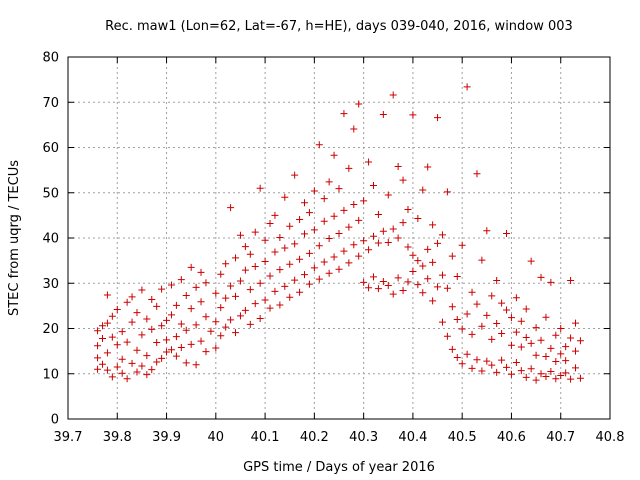 This screenshot has height=480, width=640. What do you see at coordinates (166, 437) in the screenshot?
I see `x-tick-label: 39.9` at bounding box center [166, 437].